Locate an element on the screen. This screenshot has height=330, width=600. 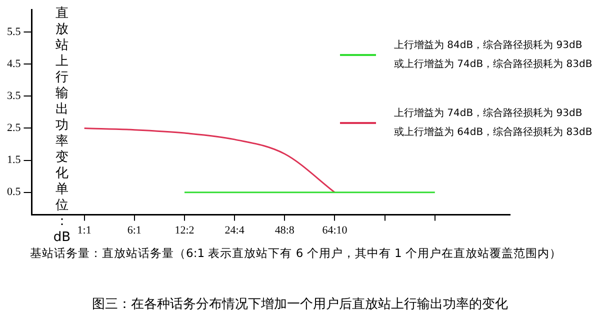
y-tick-label: 0.5 is located at coordinates (14, 192).